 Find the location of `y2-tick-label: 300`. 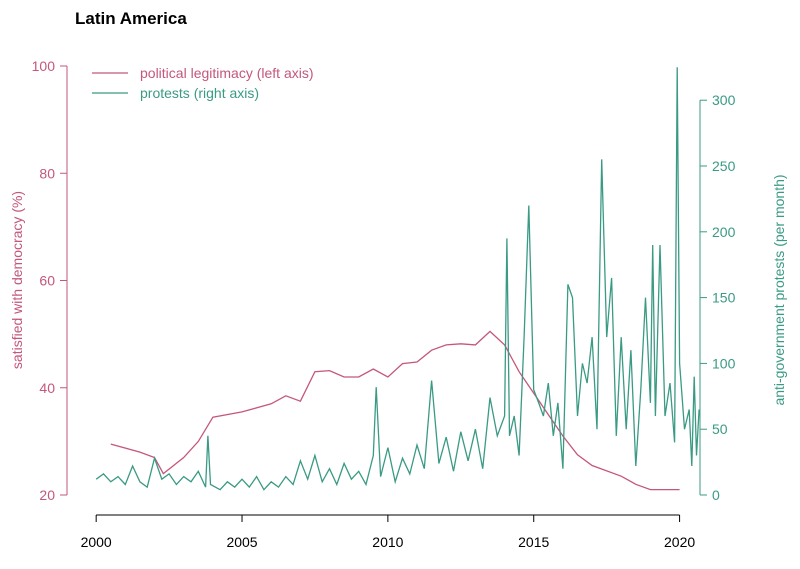

y2-tick-label: 300 is located at coordinates (724, 100).